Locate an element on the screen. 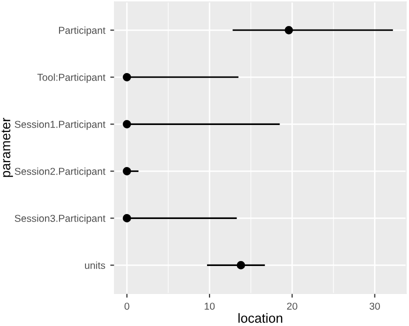 Image resolution: width=409 pixels, height=326 pixels. y-tick-label: Session2.Participant is located at coordinates (60, 172).